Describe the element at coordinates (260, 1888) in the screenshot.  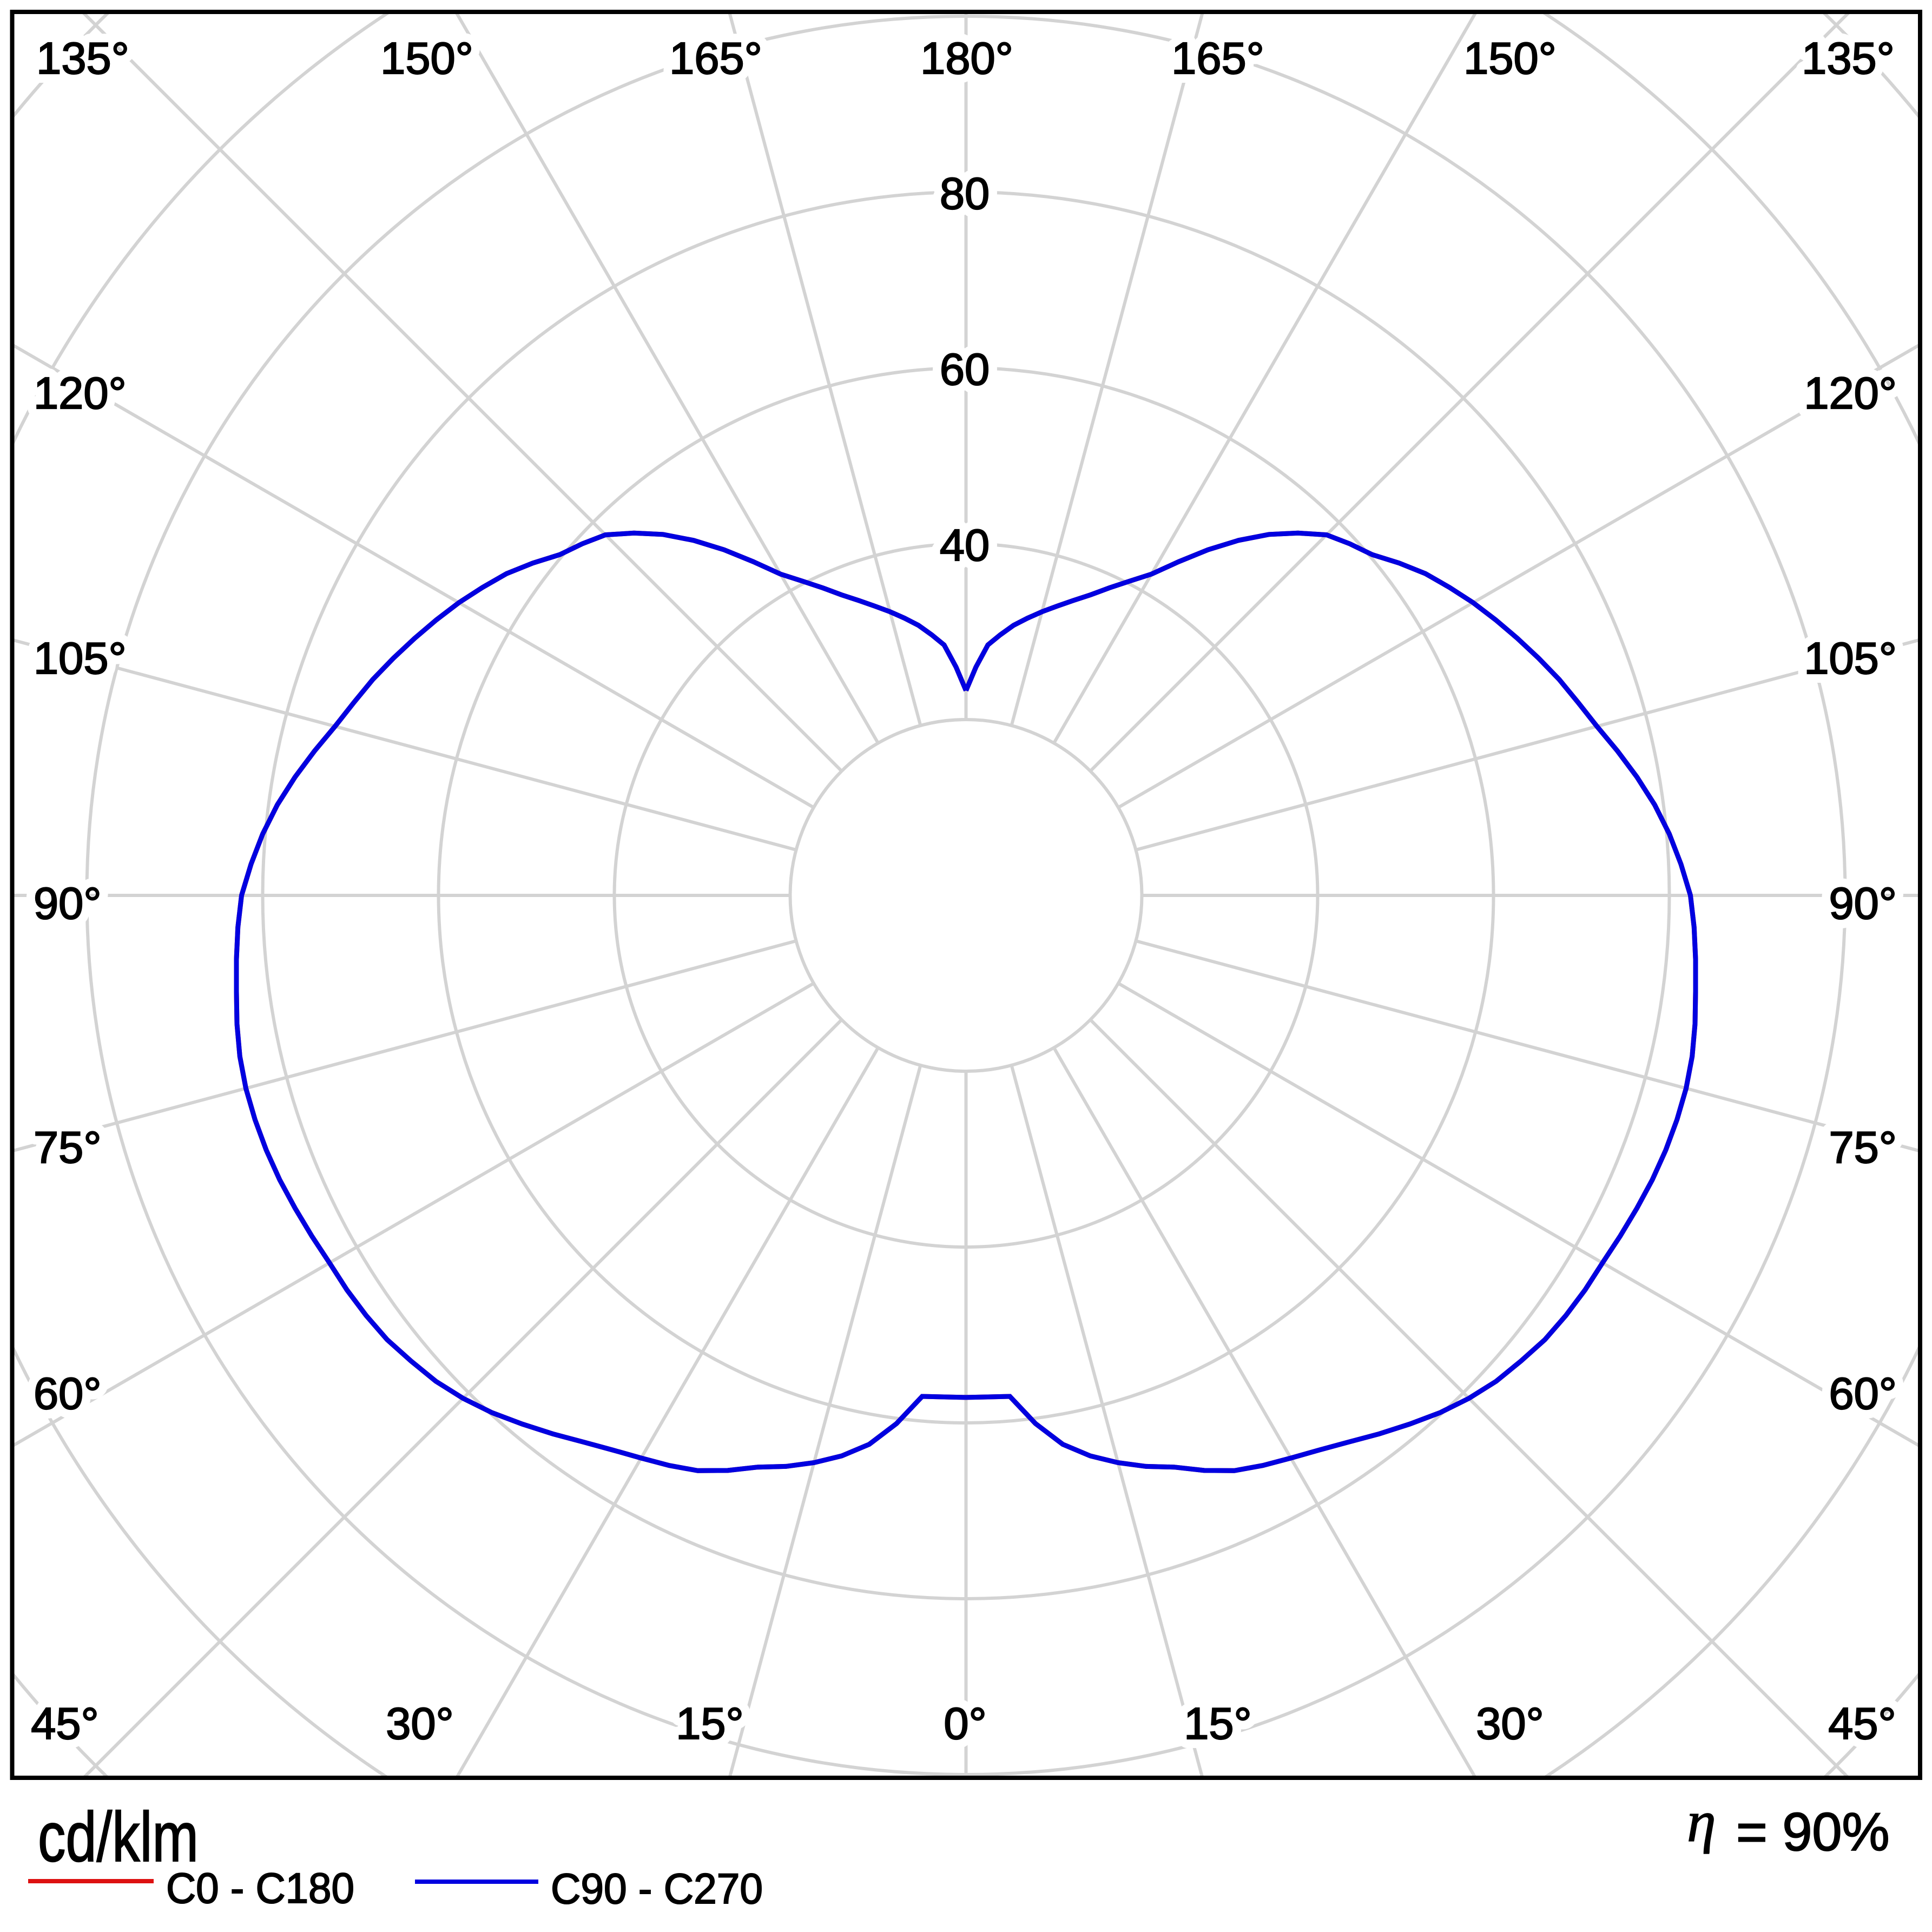
I see `svg-text: C0 - C180` at that location.